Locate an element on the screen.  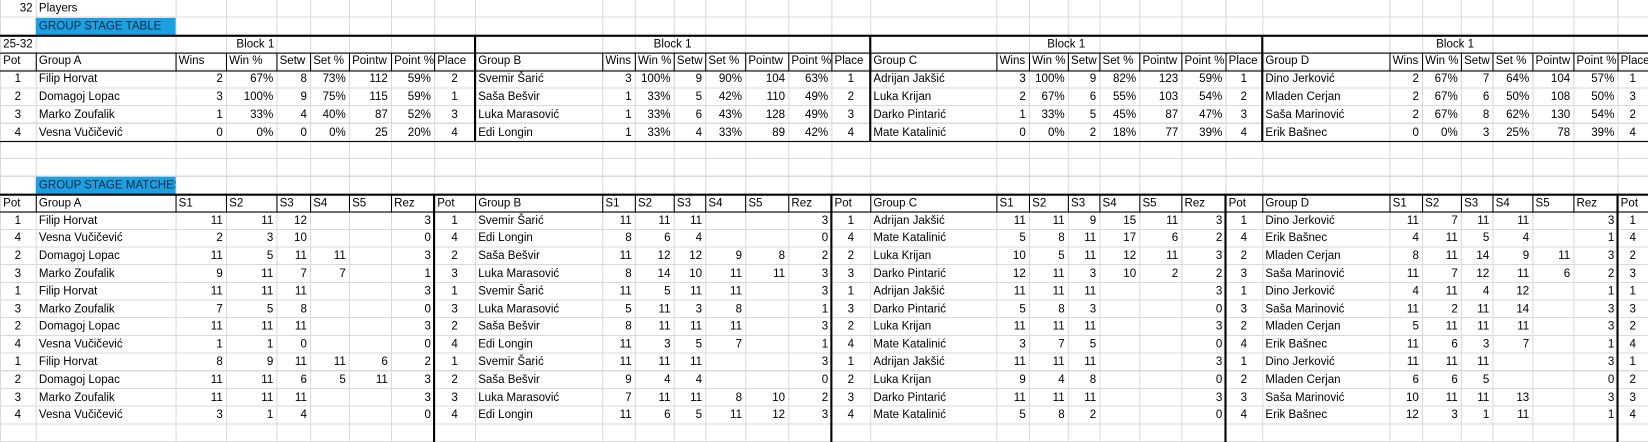
set-score: 5 is located at coordinates (1093, 344).